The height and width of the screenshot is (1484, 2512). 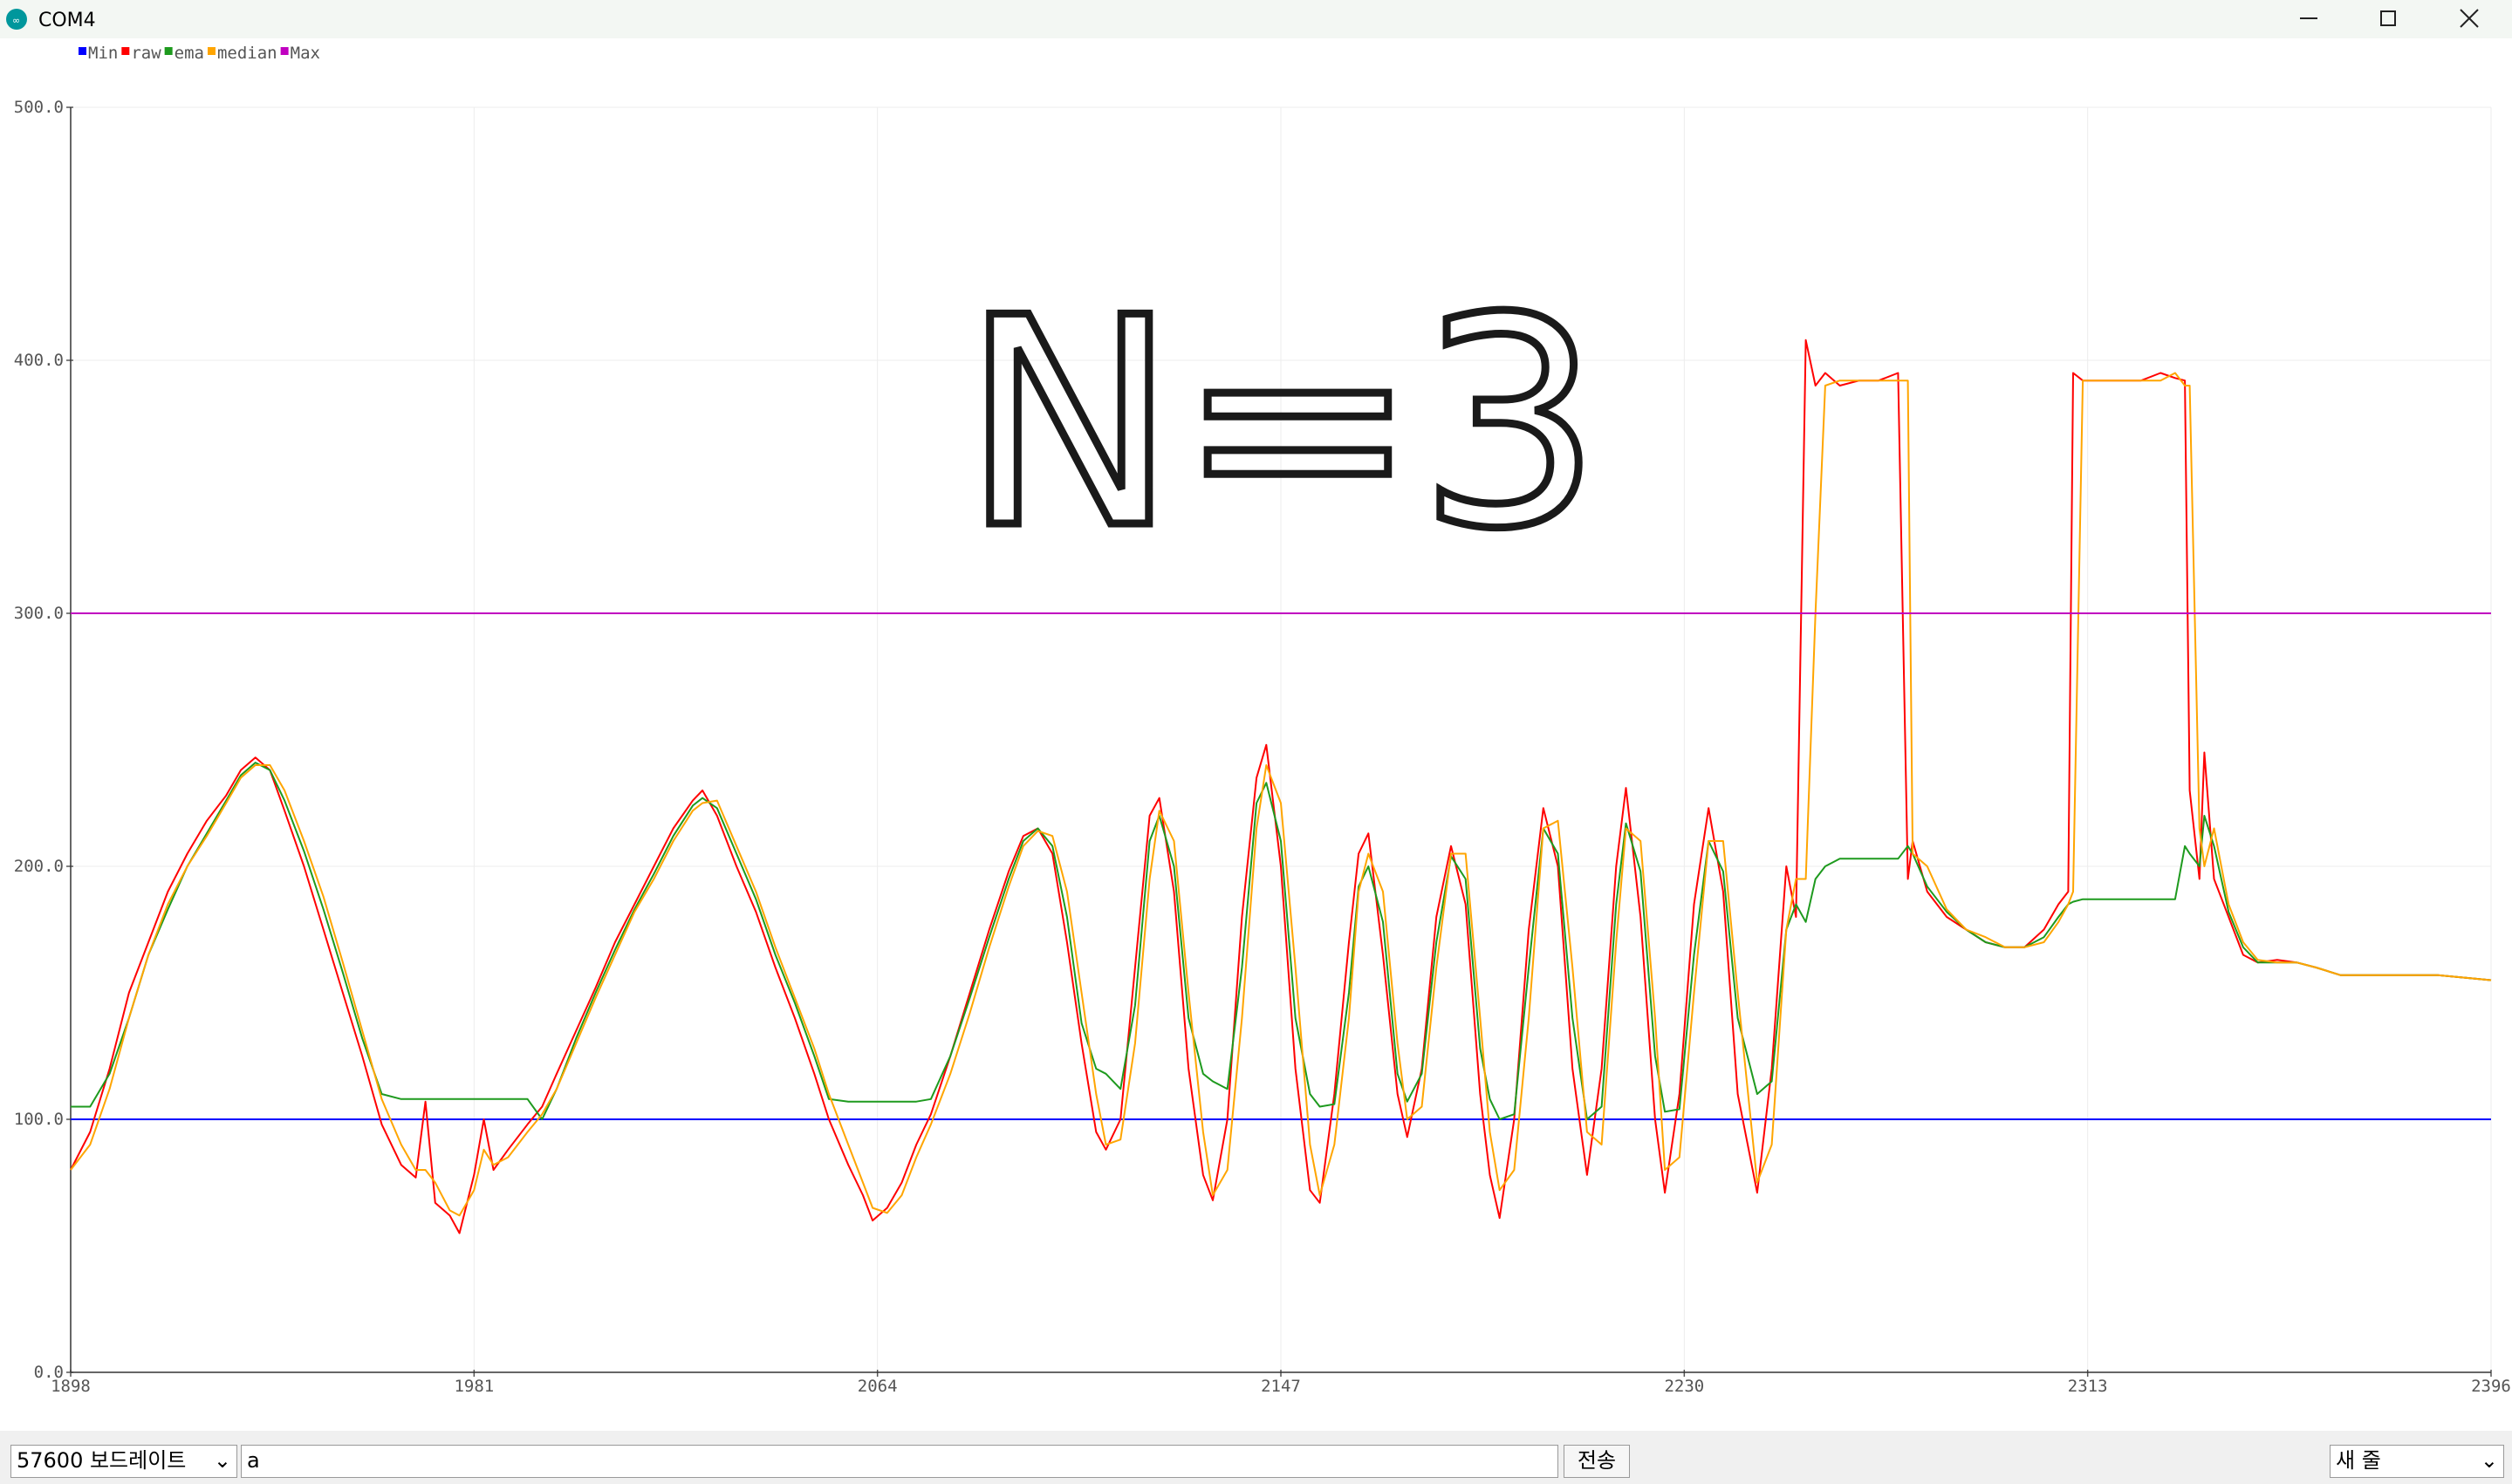 What do you see at coordinates (67, 20) in the screenshot?
I see `window-title: COM4` at bounding box center [67, 20].